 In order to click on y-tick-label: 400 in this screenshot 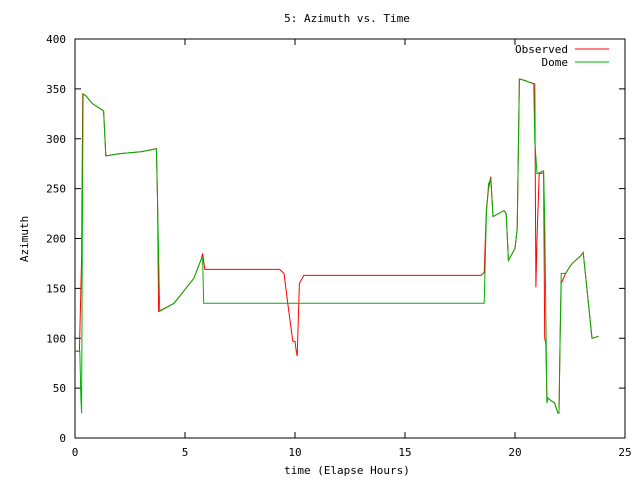, I will do `click(56, 39)`.